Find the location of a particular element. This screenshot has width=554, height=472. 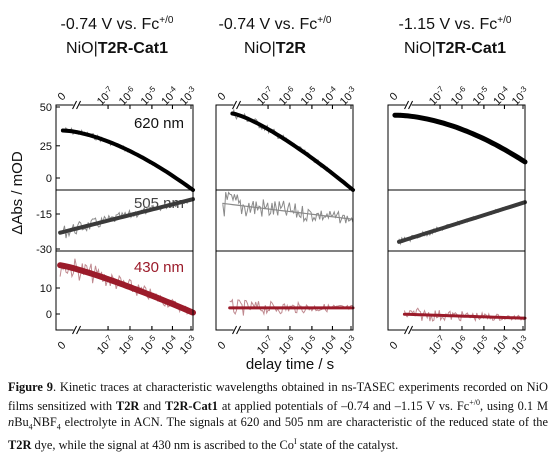

panel-2-title-potential: -0.74 V vs. Fc+/0 is located at coordinates (275, 24).